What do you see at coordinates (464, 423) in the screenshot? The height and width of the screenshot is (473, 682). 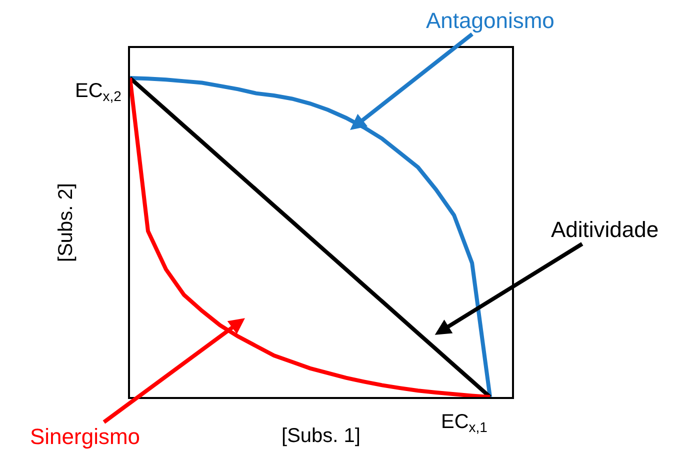 I see `text: EC$_{x,1}$` at bounding box center [464, 423].